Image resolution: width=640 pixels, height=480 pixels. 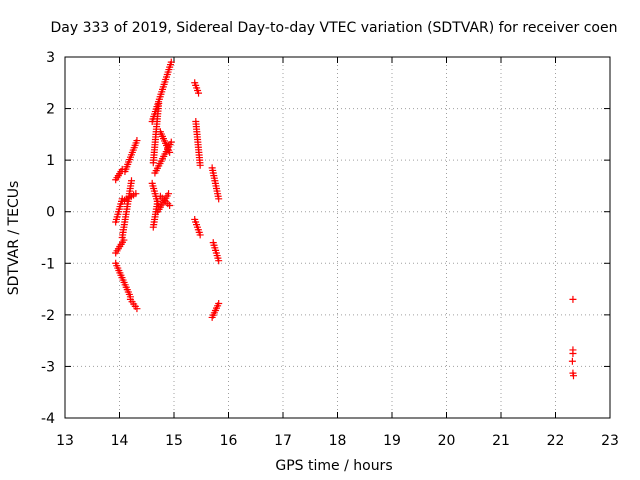 What do you see at coordinates (392, 441) in the screenshot?
I see `x-tick-label: 19` at bounding box center [392, 441].